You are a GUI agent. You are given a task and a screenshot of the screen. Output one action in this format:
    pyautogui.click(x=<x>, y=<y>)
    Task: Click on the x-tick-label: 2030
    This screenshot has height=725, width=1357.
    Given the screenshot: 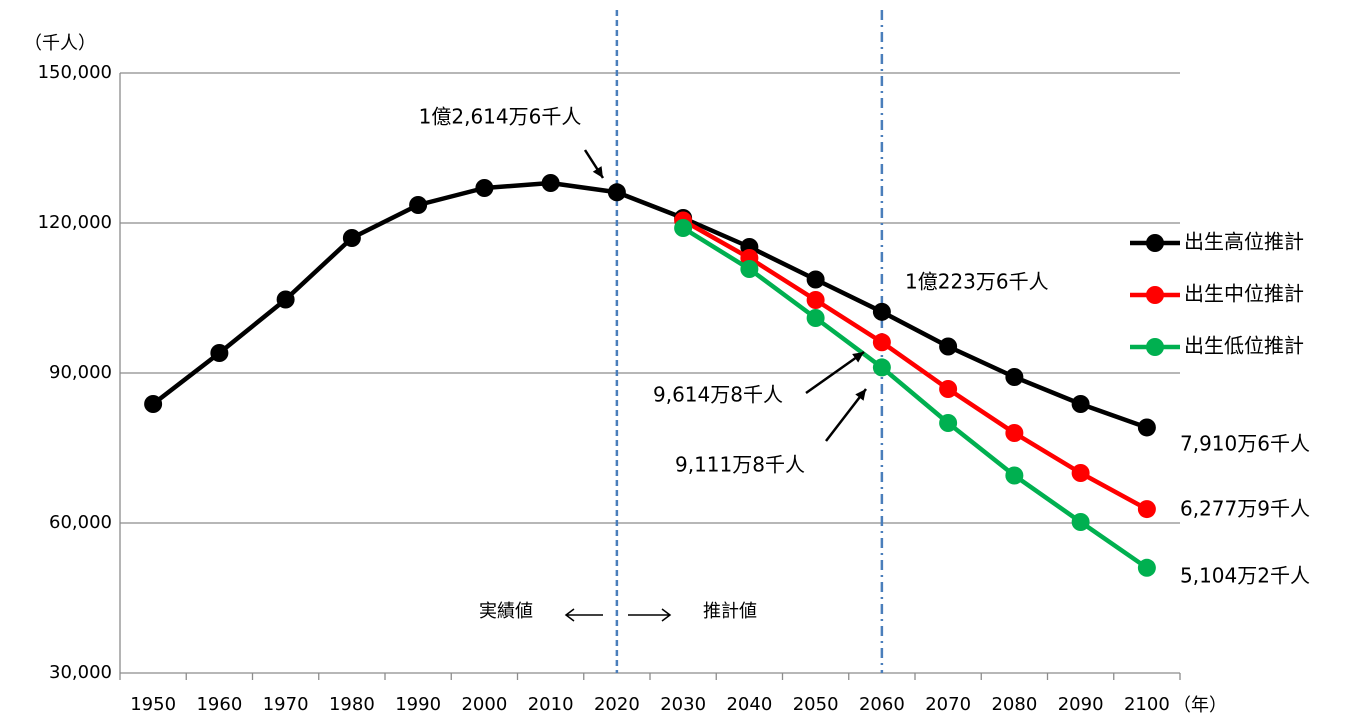 What is the action you would take?
    pyautogui.click(x=683, y=704)
    